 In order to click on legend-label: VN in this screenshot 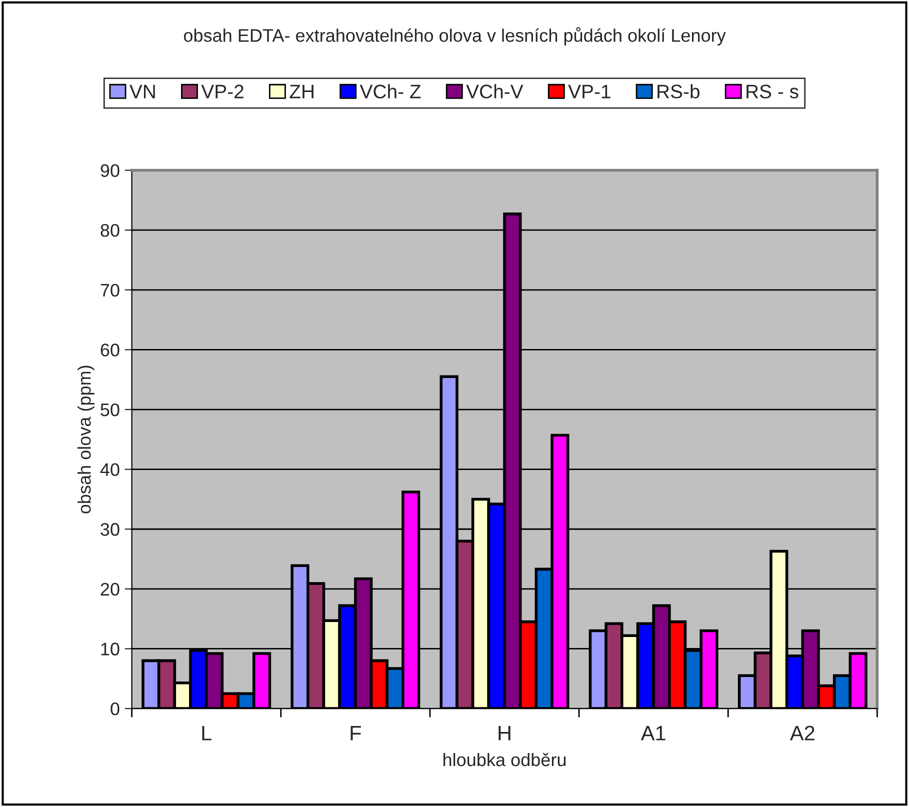, I will do `click(142, 91)`.